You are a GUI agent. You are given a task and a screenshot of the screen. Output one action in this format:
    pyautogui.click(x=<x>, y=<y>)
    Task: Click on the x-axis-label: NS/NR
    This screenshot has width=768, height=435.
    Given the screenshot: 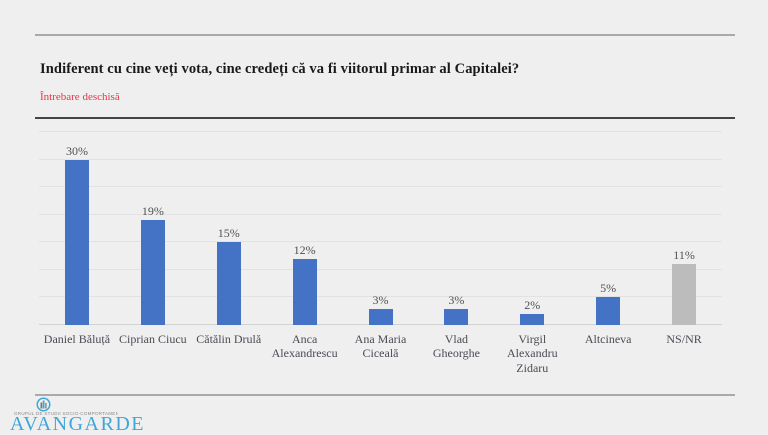 What is the action you would take?
    pyautogui.click(x=684, y=339)
    